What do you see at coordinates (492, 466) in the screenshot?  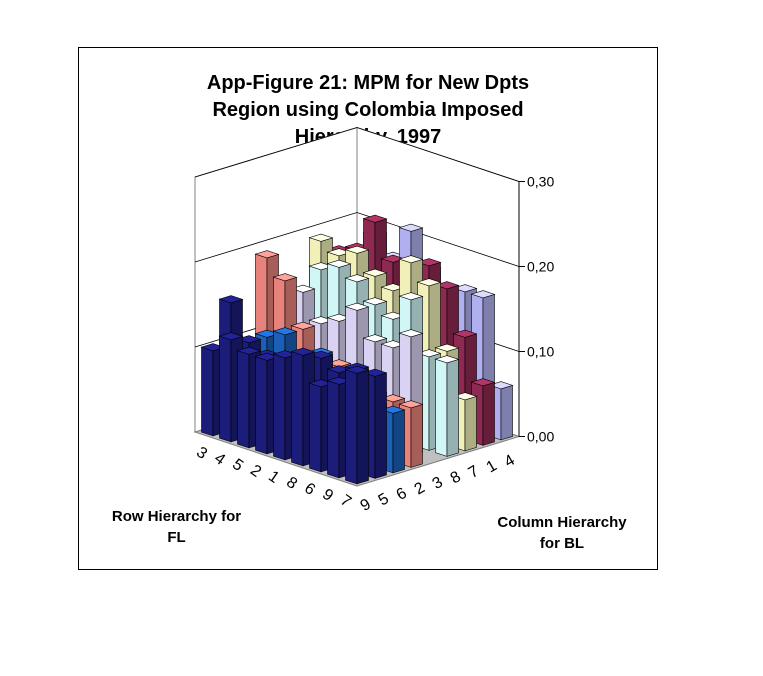 I see `column-tick-label: 1` at bounding box center [492, 466].